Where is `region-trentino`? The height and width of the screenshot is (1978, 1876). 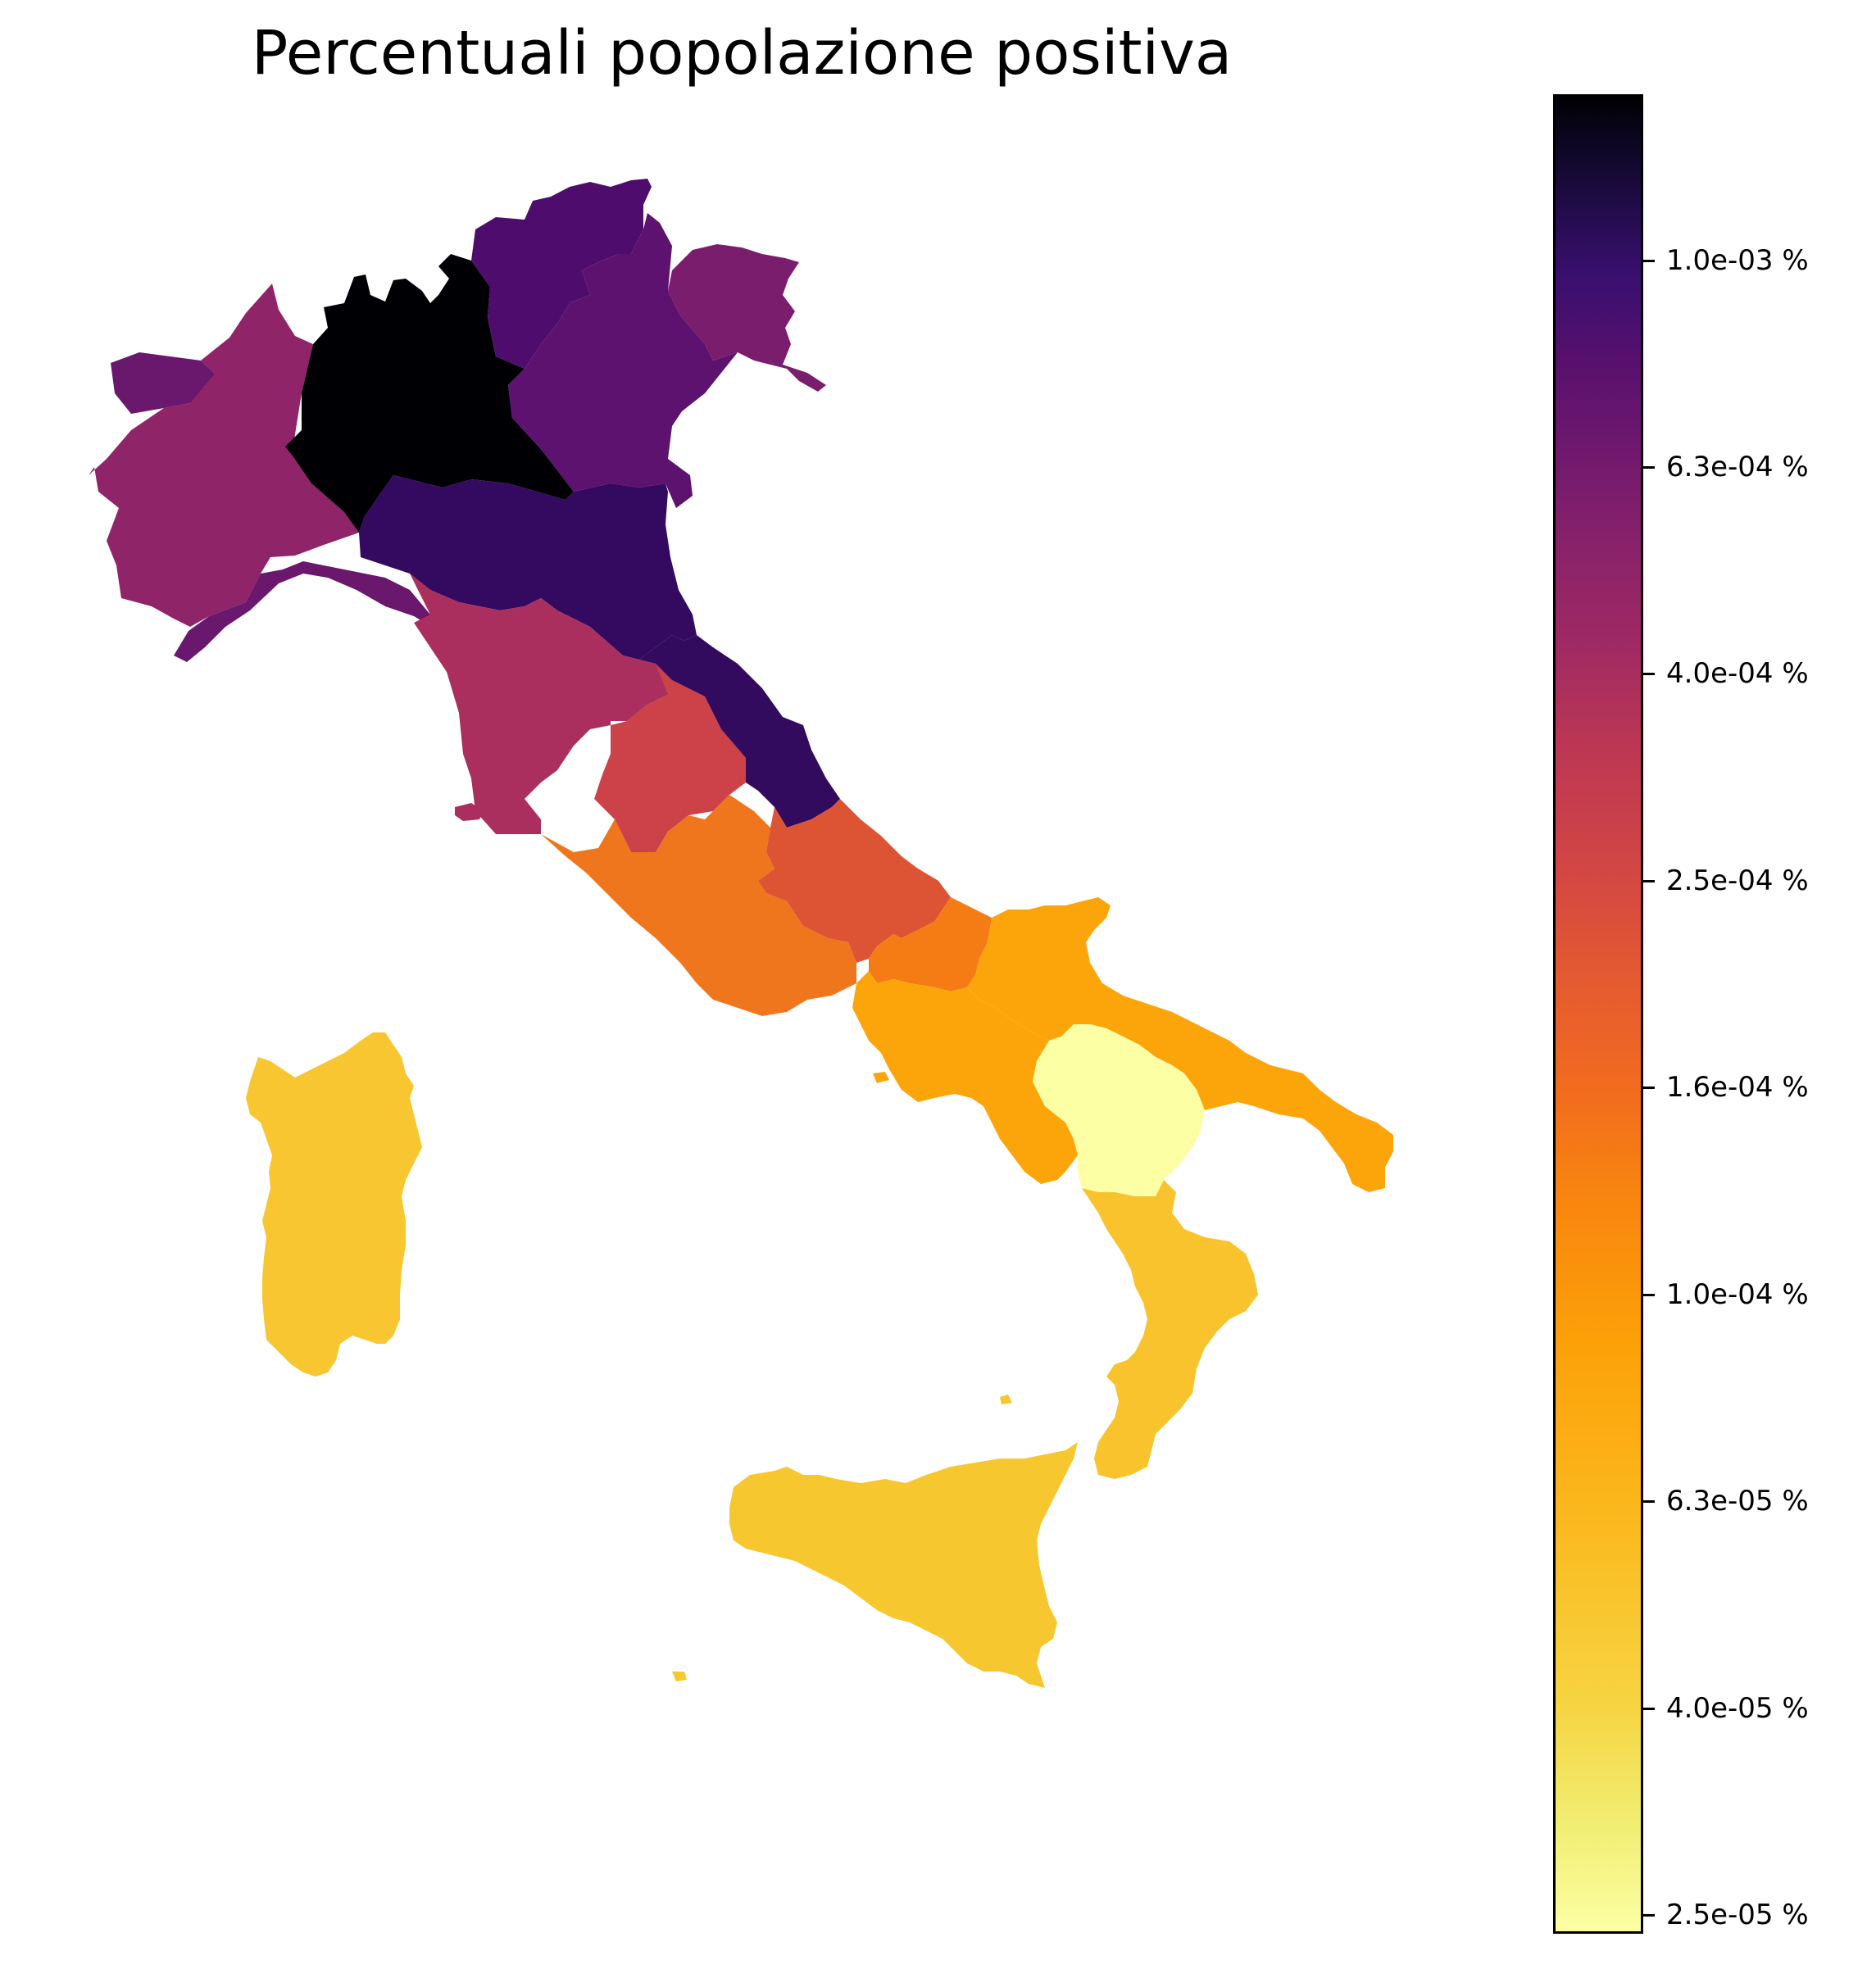 region-trentino is located at coordinates (561, 274).